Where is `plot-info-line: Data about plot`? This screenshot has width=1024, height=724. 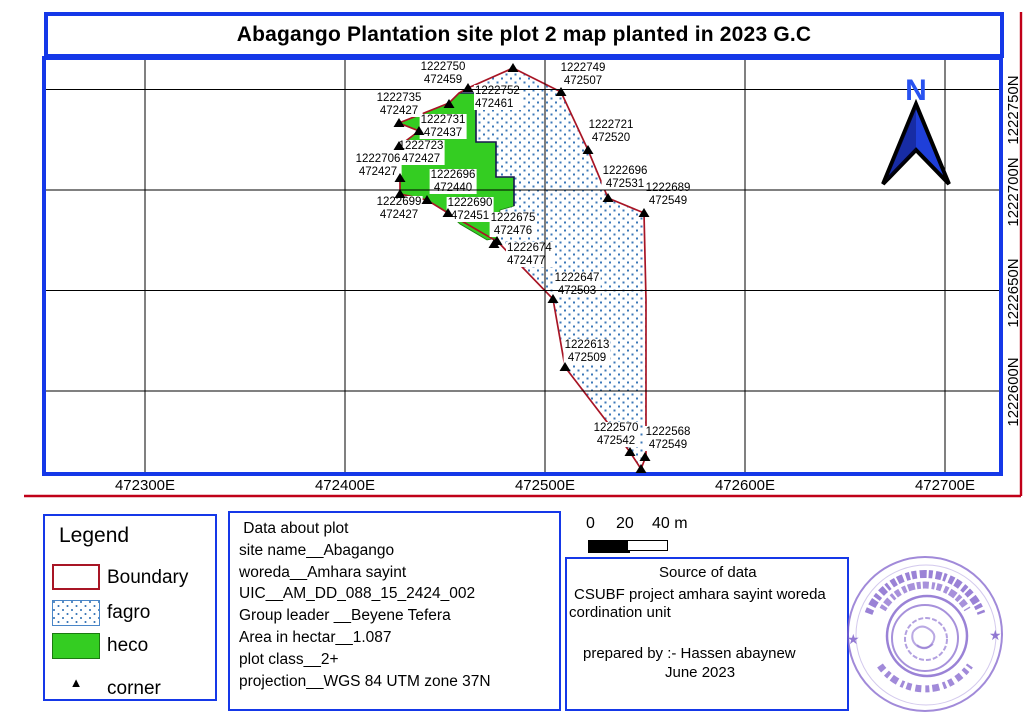 plot-info-line: Data about plot is located at coordinates (294, 528).